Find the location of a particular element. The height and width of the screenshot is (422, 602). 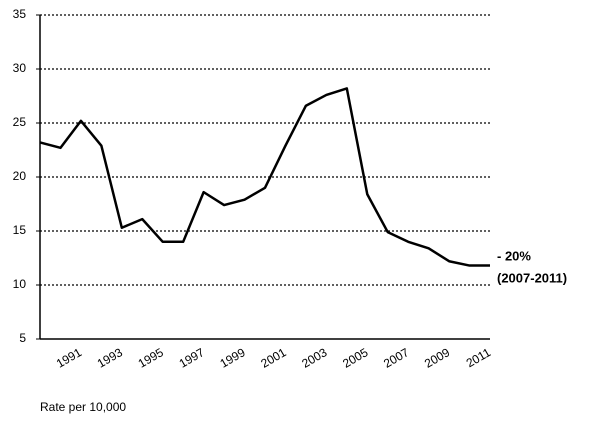

x-tick-label: 2003 is located at coordinates (314, 358).